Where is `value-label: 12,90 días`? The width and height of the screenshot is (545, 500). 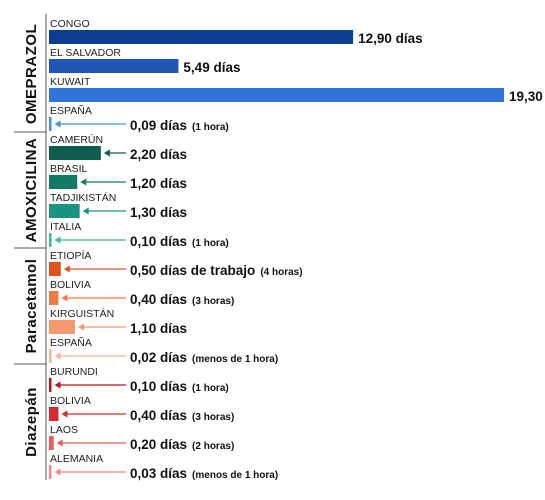
value-label: 12,90 días is located at coordinates (390, 38).